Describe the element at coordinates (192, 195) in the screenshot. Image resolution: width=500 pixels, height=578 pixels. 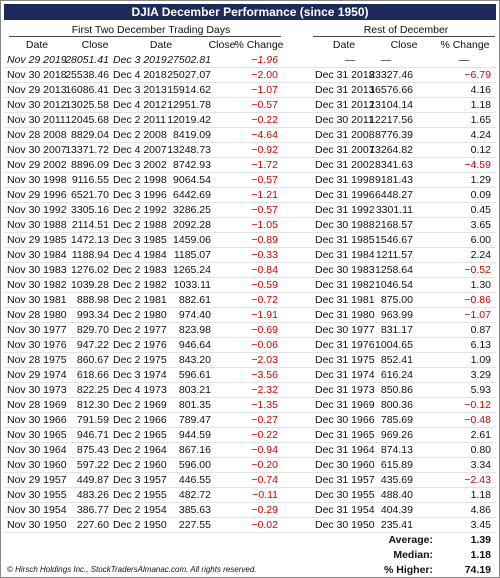
I see `table-cell: 6442.69` at that location.